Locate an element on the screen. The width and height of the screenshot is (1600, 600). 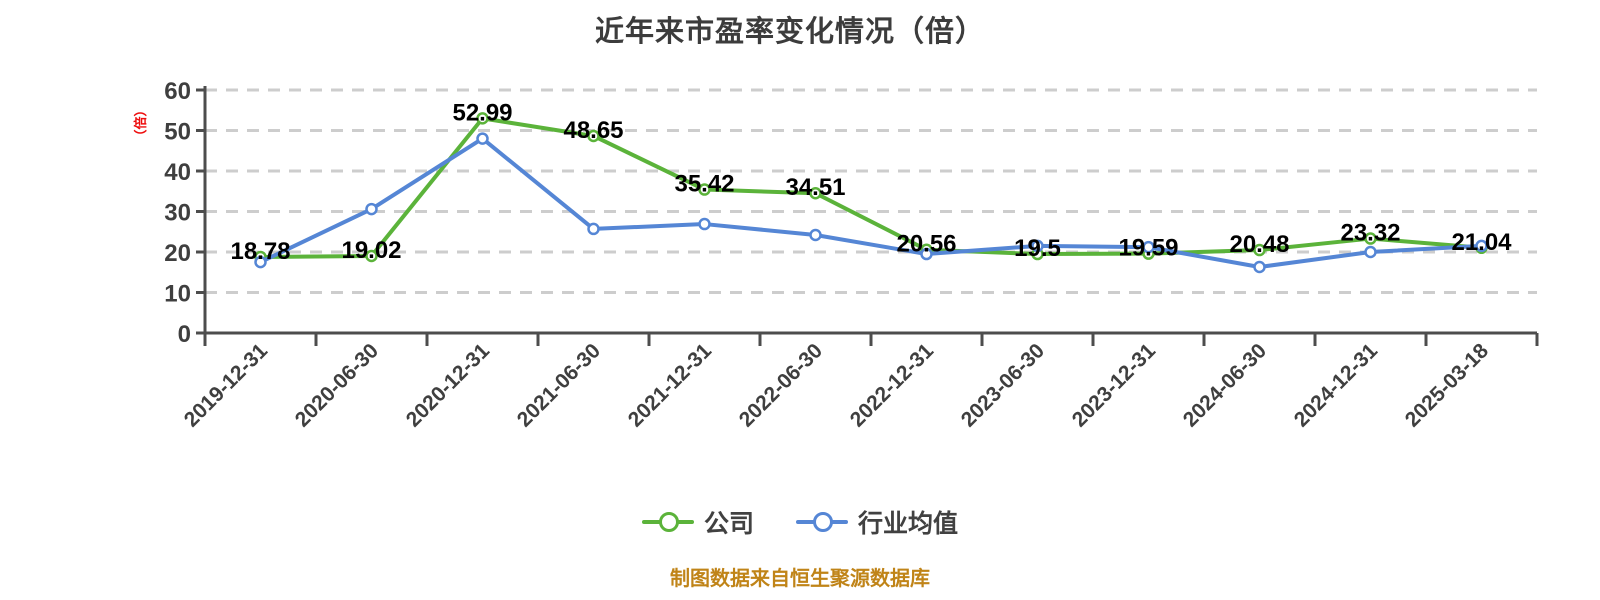
chart-title: 近年来市盈率变化情况（倍） is located at coordinates (789, 32).